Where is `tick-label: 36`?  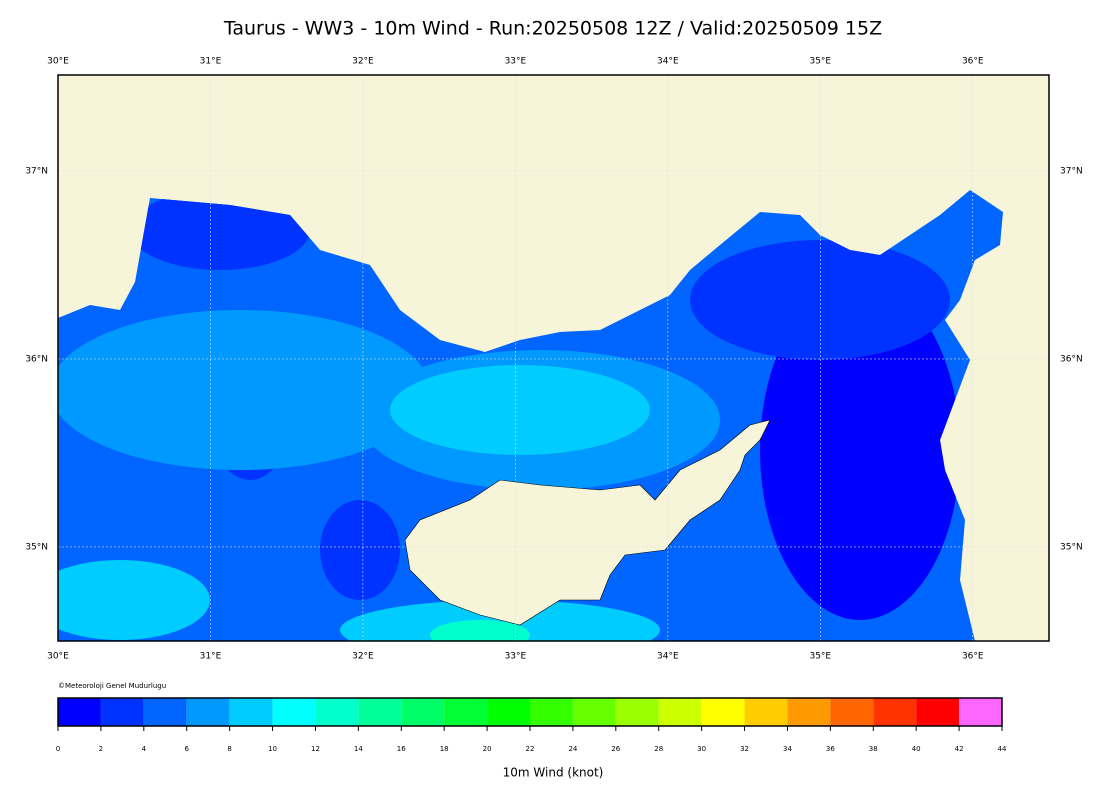 tick-label: 36 is located at coordinates (830, 749).